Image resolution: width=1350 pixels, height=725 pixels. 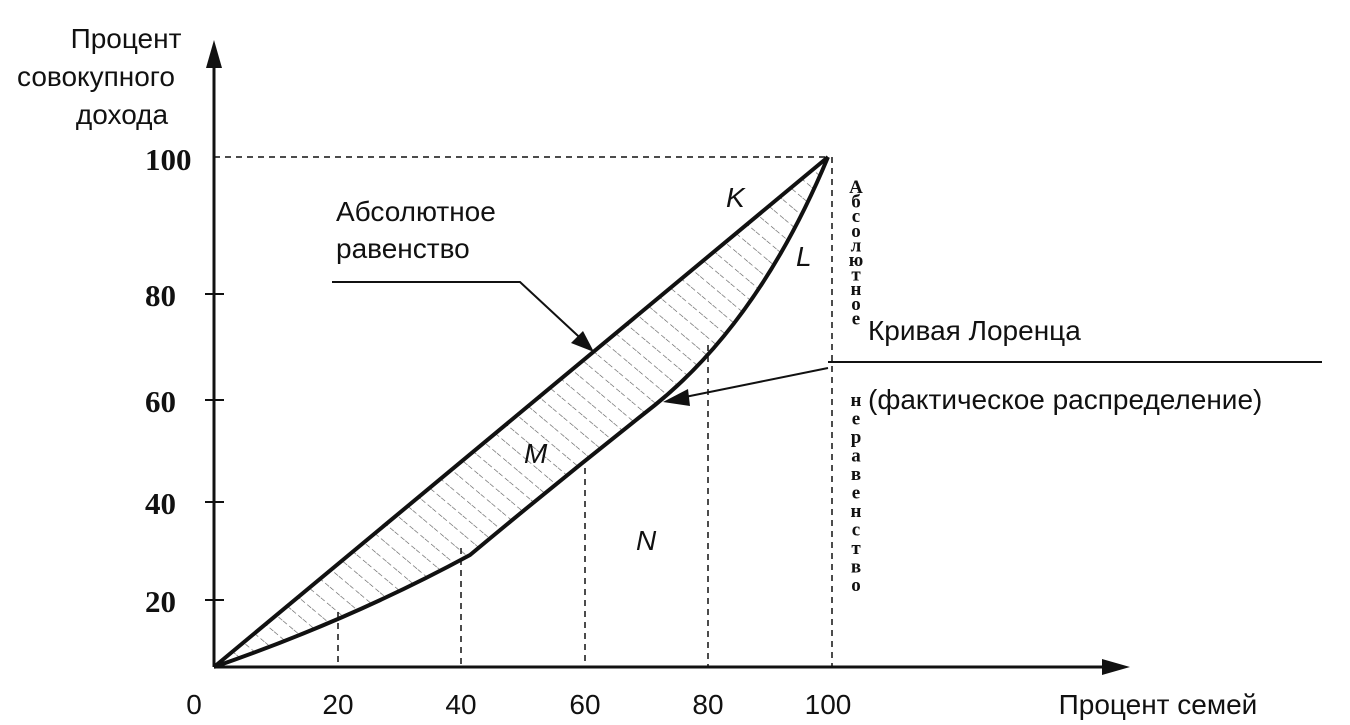 I want to click on y-tick-label-100: 100, so click(x=168, y=159).